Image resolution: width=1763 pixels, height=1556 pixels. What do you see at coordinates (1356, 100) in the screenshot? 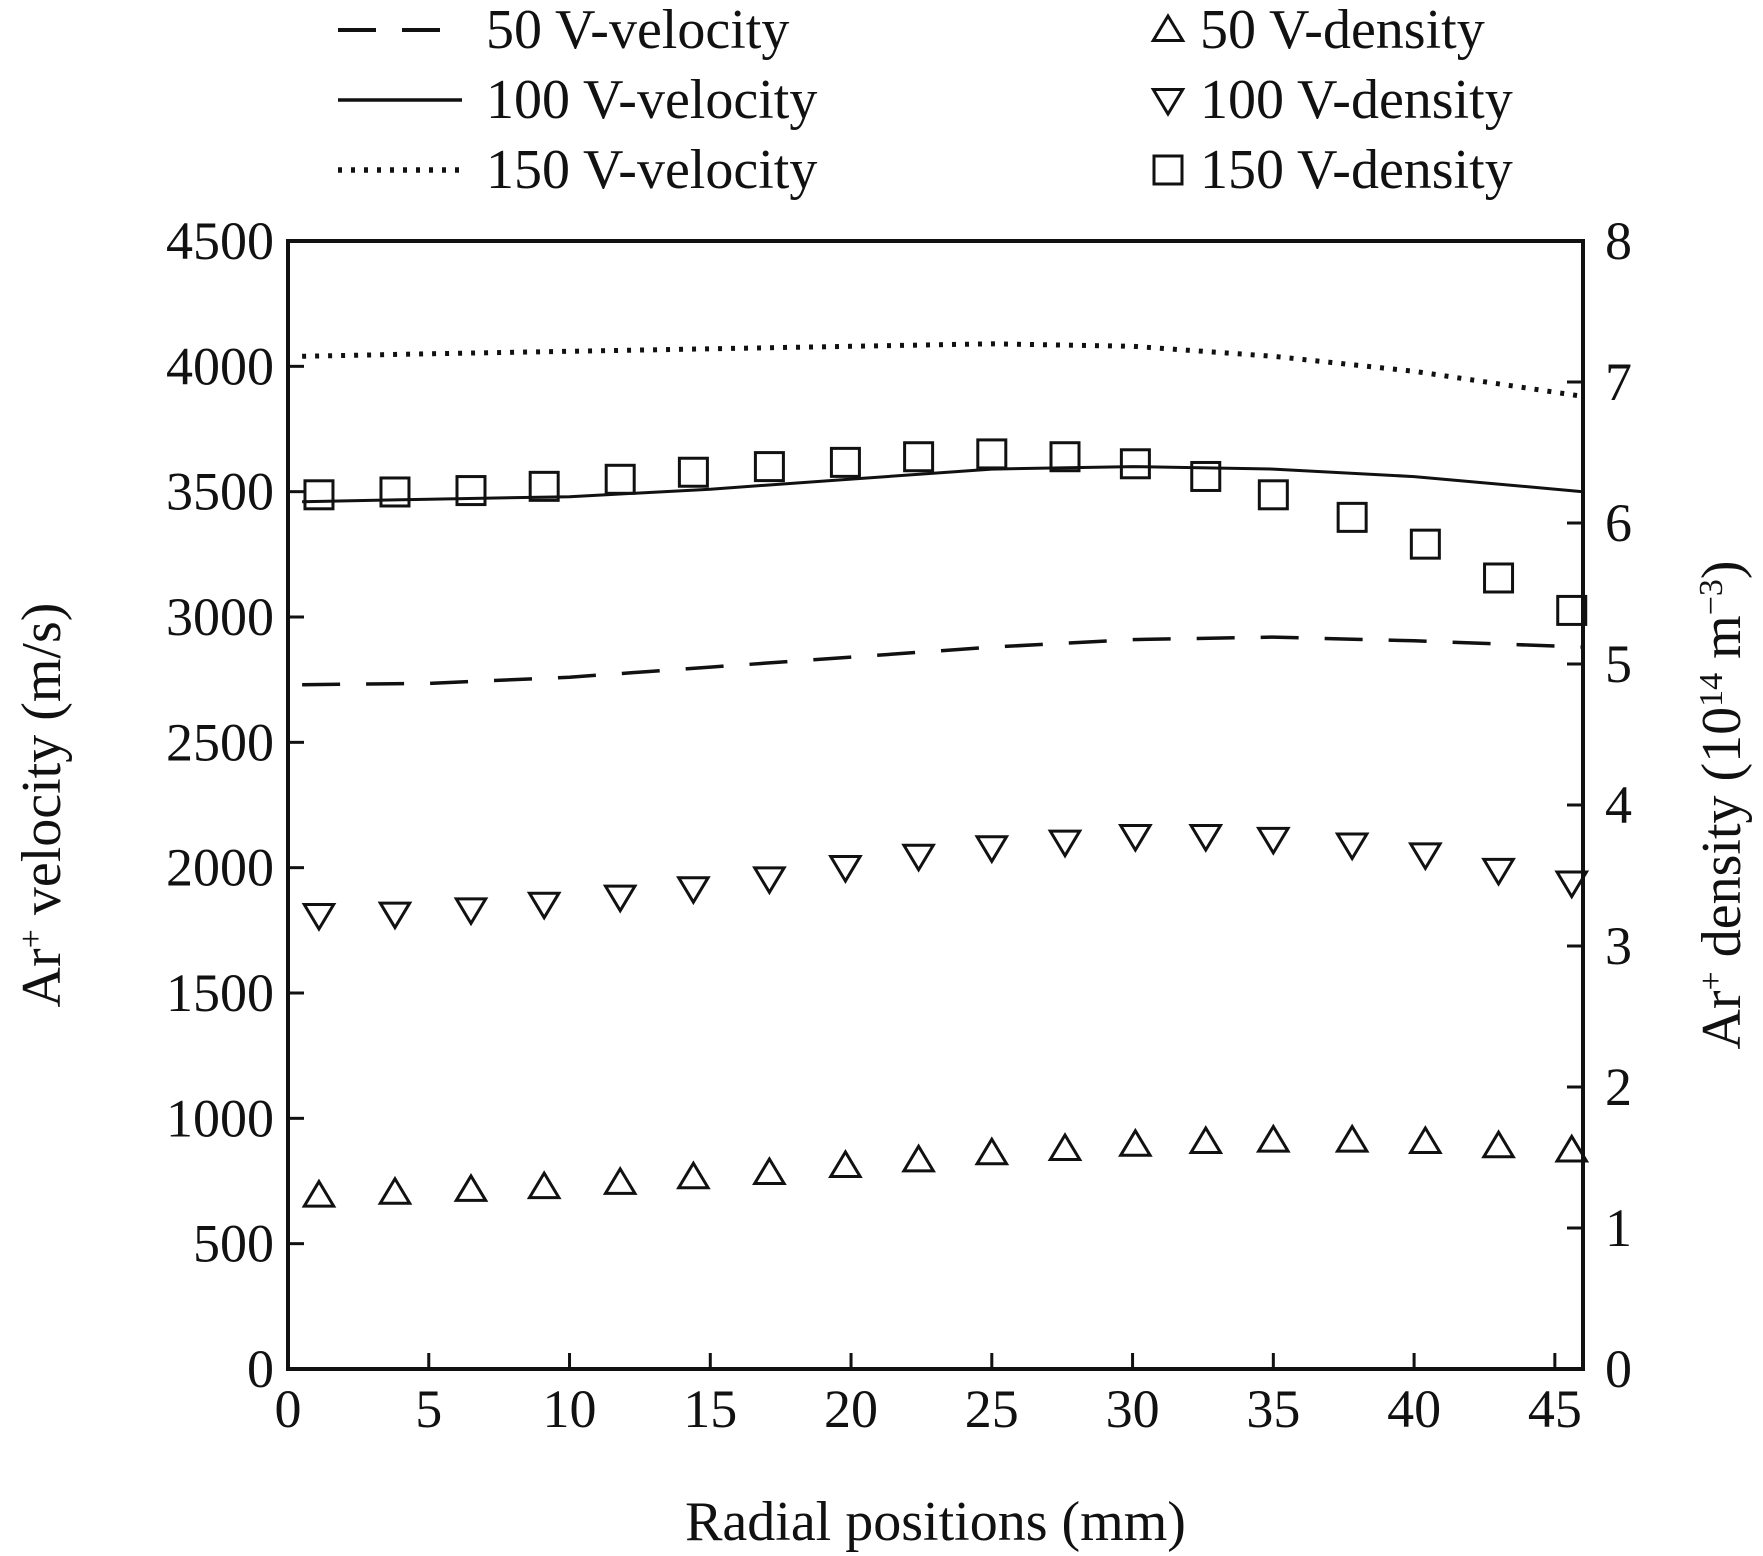
I see `legend-label: 100 V-density` at bounding box center [1356, 100].